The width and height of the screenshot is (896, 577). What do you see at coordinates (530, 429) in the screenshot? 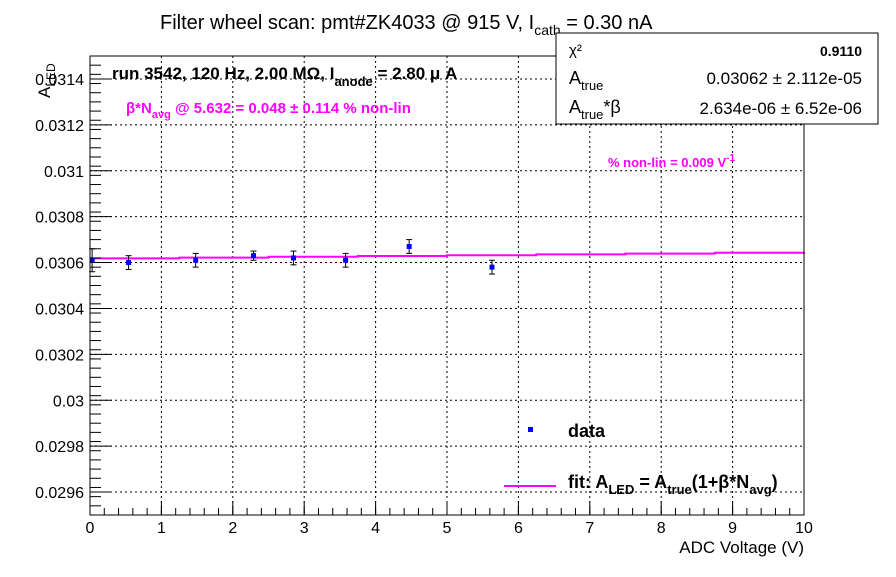
I see `legend-data-marker` at bounding box center [530, 429].